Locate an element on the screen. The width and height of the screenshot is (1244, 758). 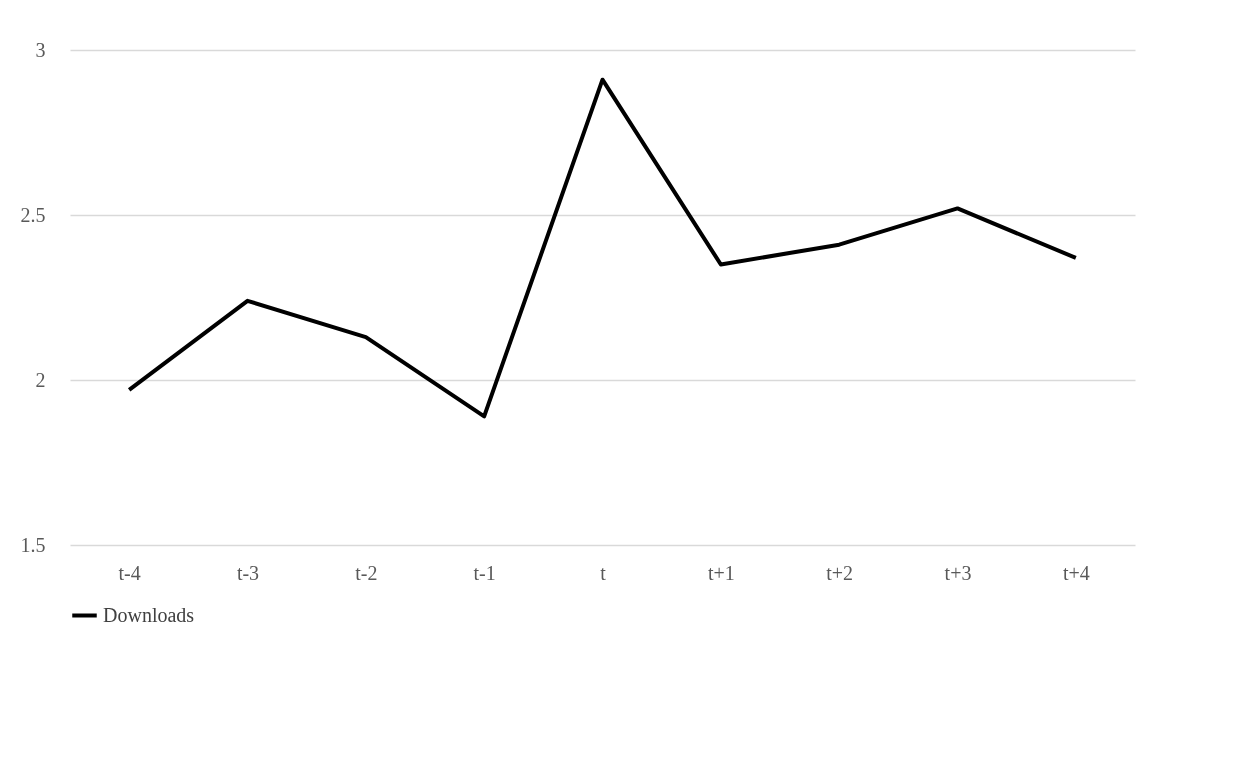
y-tick-label: 1.5 is located at coordinates (33, 544).